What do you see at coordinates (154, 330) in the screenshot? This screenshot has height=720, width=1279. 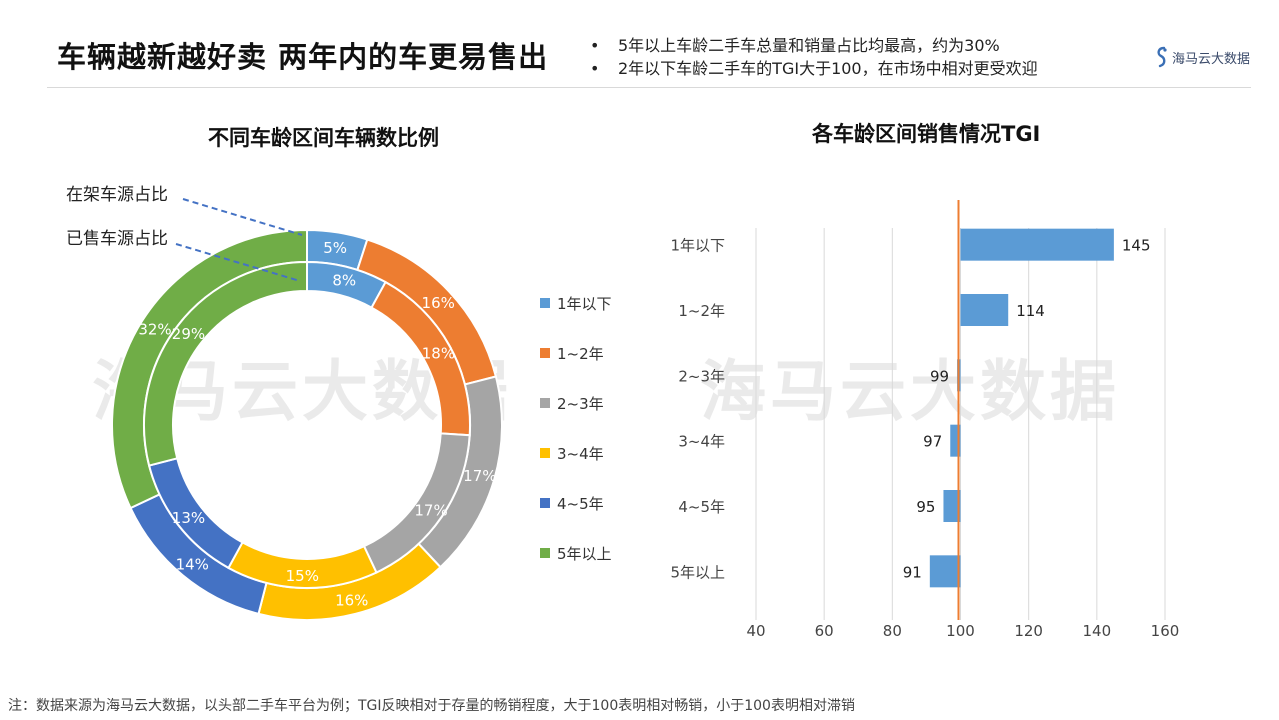 I see `outer-ring-label-5: 32%` at bounding box center [154, 330].